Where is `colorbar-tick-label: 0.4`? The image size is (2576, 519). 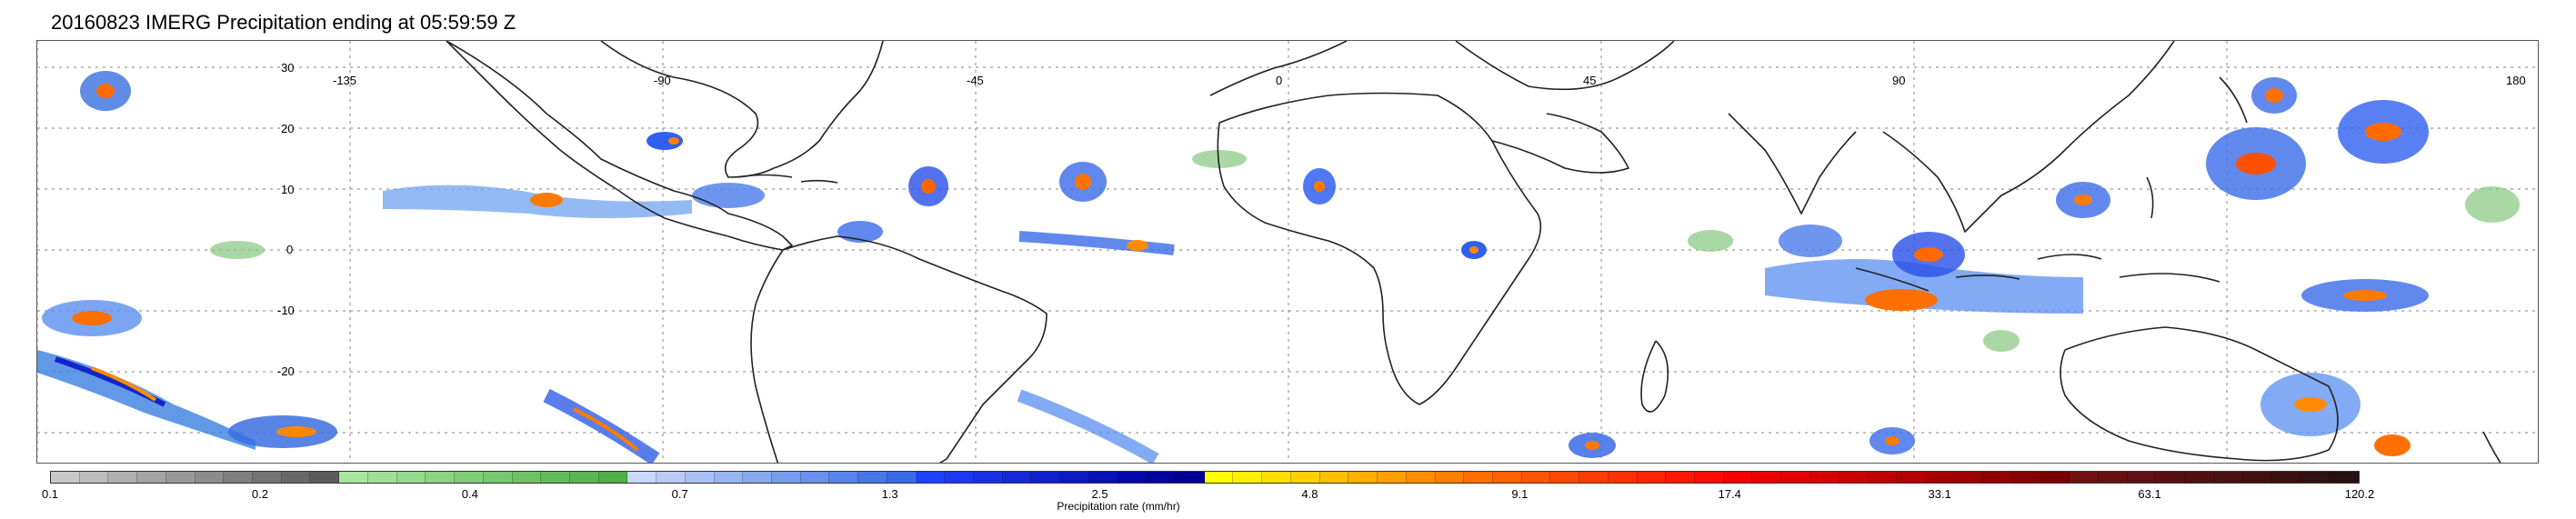 colorbar-tick-label: 0.4 is located at coordinates (469, 494).